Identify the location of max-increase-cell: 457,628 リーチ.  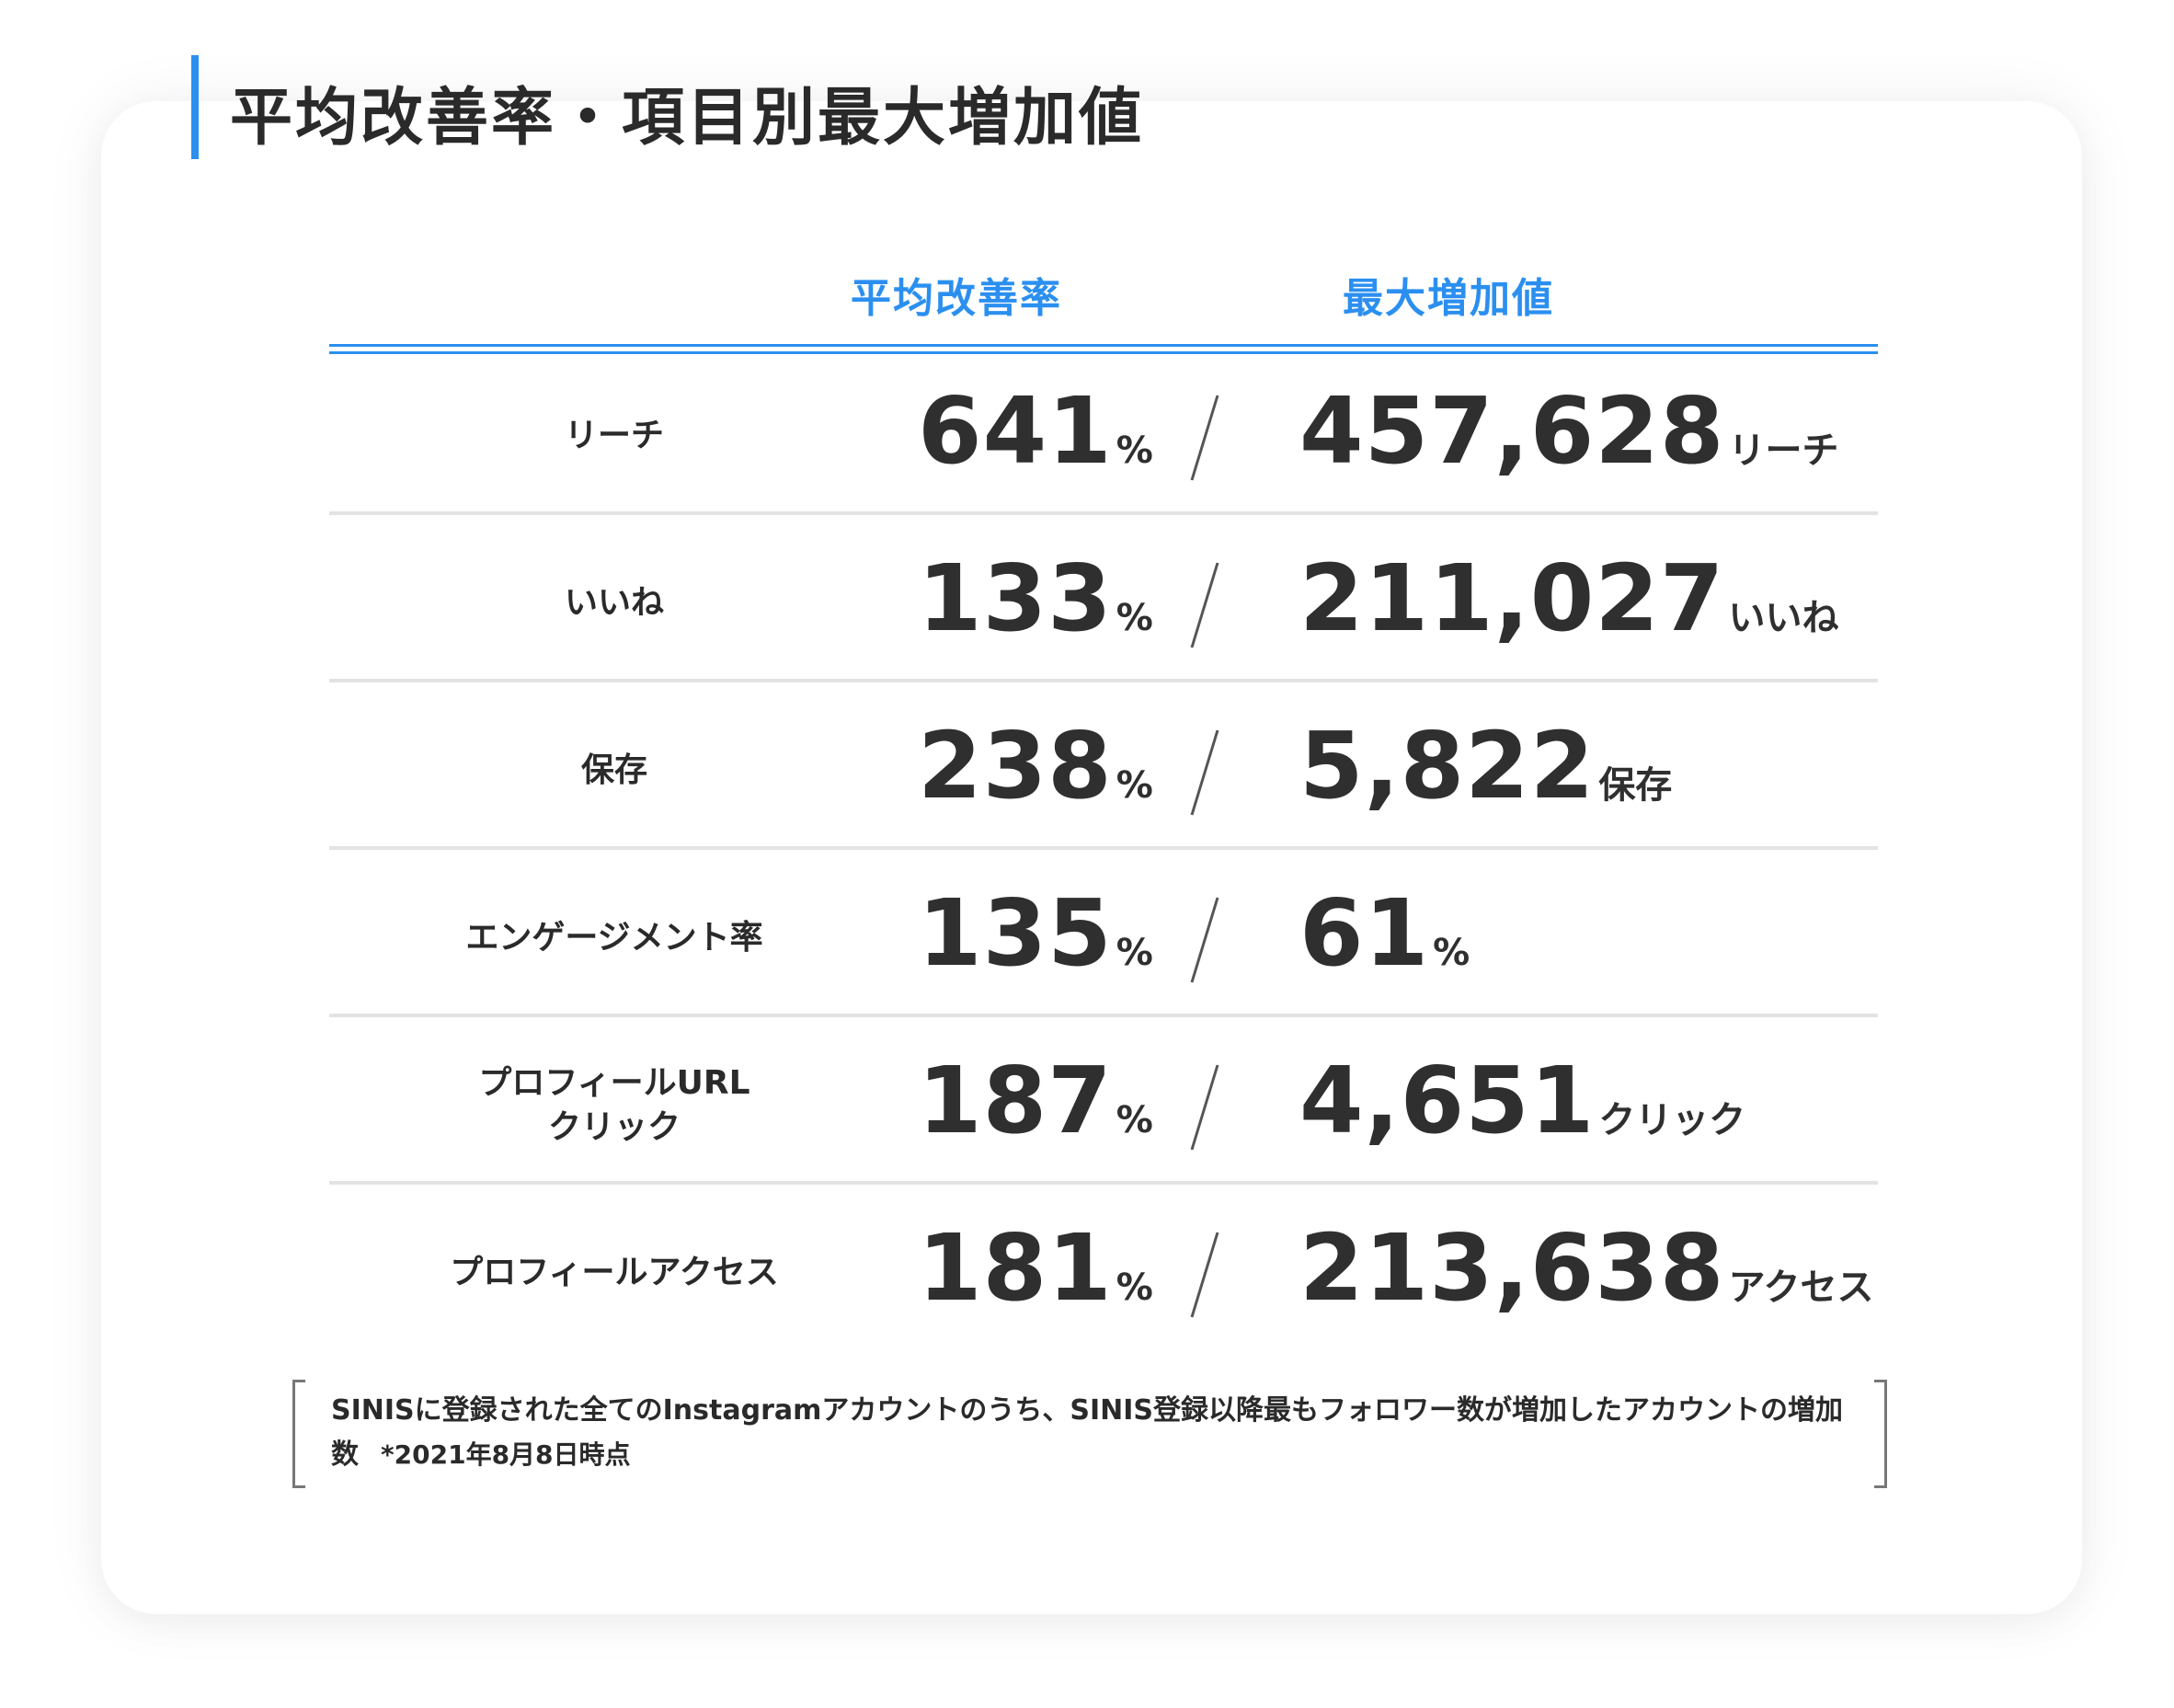
(1589, 431).